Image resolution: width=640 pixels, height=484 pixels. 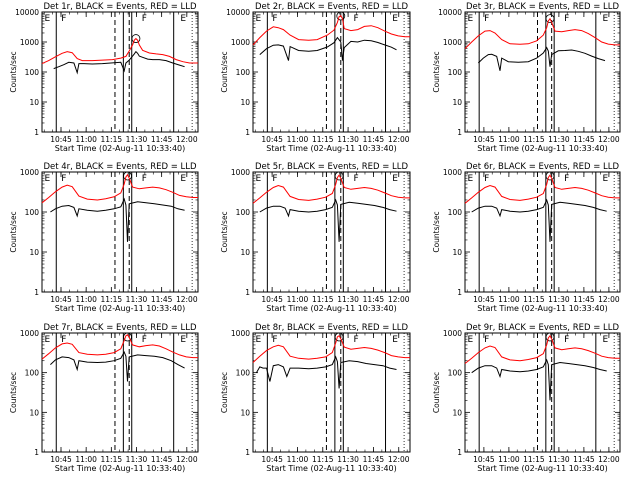 What do you see at coordinates (543, 328) in the screenshot?
I see `panel-title: Det 9r, BLACK = Events, RED = LLD` at bounding box center [543, 328].